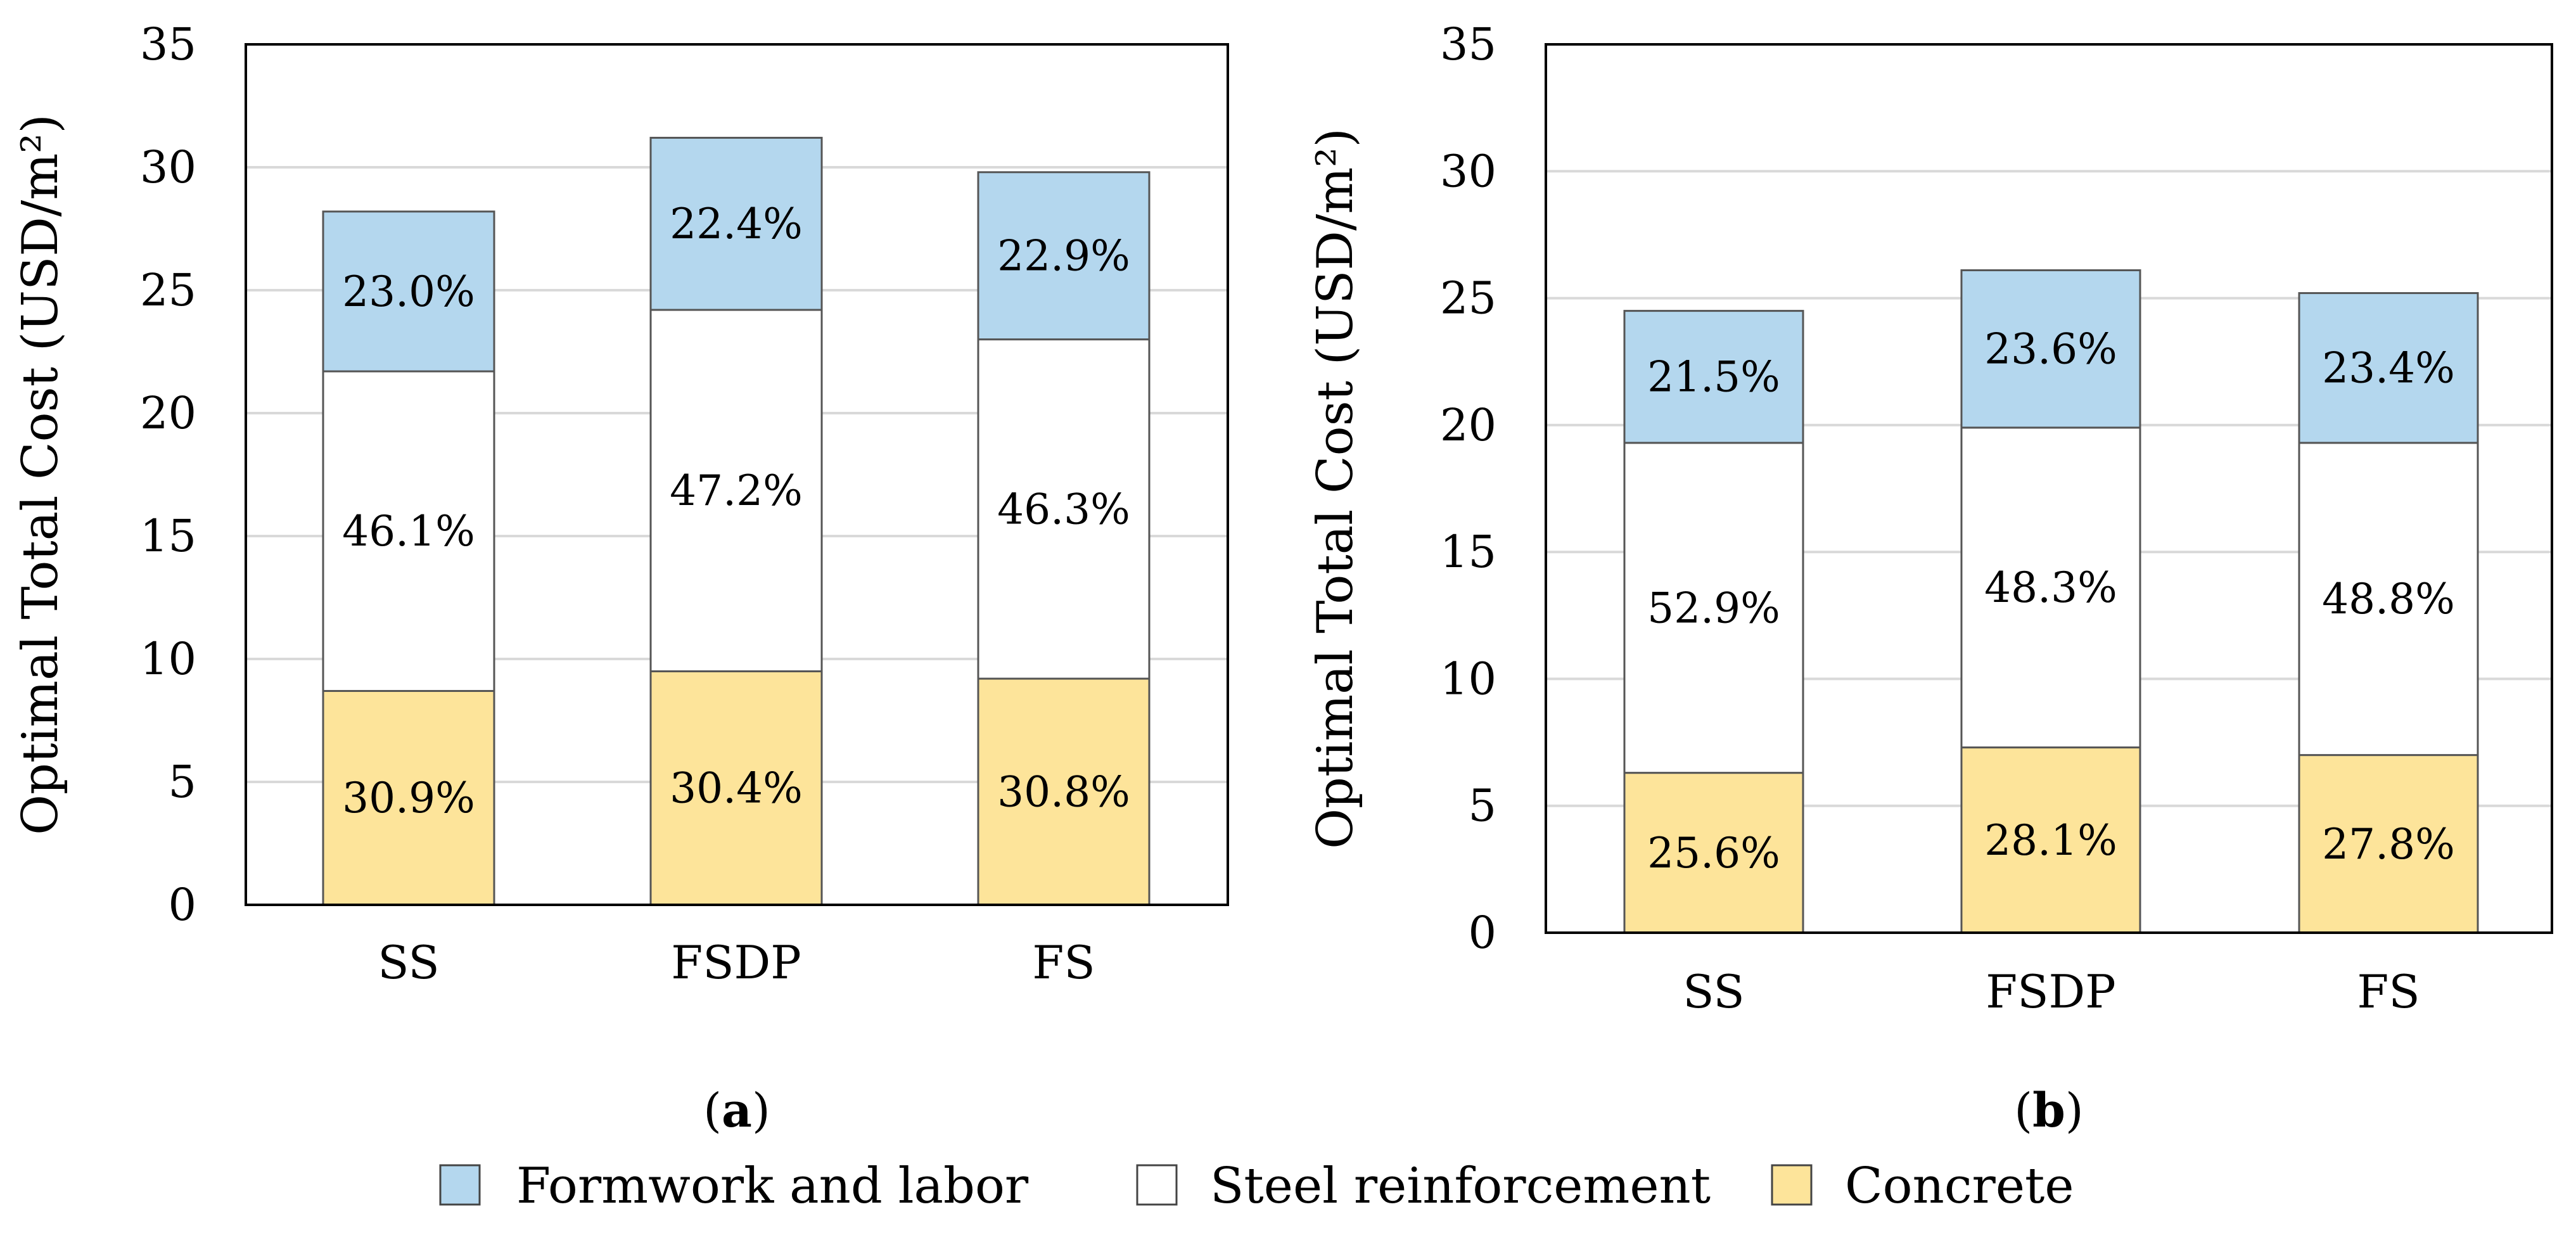 The height and width of the screenshot is (1247, 2576). Describe the element at coordinates (168, 659) in the screenshot. I see `y-tick-label-a-10: 10` at that location.